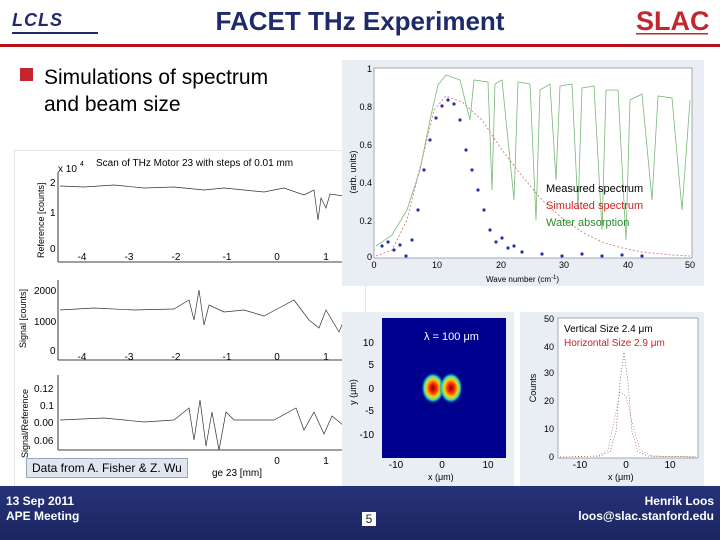 The height and width of the screenshot is (540, 720). Describe the element at coordinates (549, 373) in the screenshot. I see `hist-ytick: 30` at that location.